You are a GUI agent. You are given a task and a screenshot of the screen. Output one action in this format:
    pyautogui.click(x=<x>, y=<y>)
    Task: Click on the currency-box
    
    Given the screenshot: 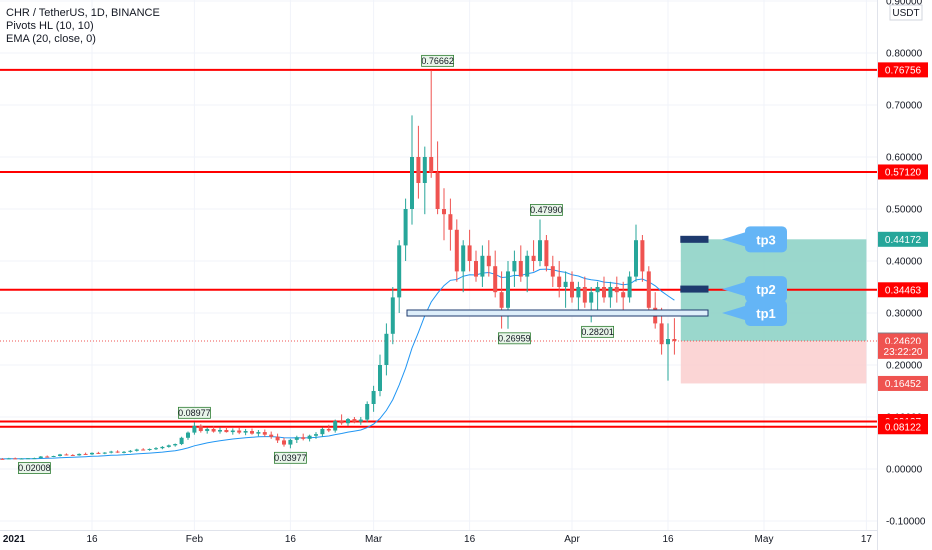 What is the action you would take?
    pyautogui.click(x=906, y=12)
    